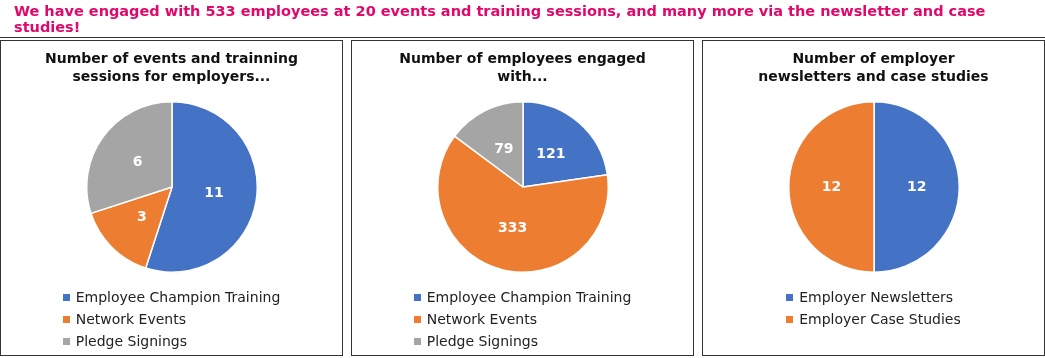 This screenshot has height=358, width=1045. Describe the element at coordinates (550, 153) in the screenshot. I see `data-label: 121` at that location.